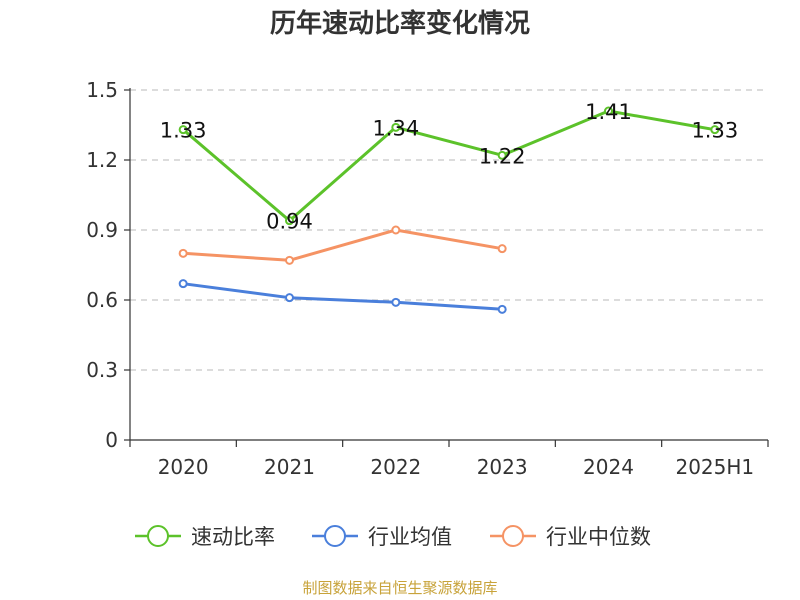  Describe the element at coordinates (102, 370) in the screenshot. I see `y-tick-label: 0.3` at that location.